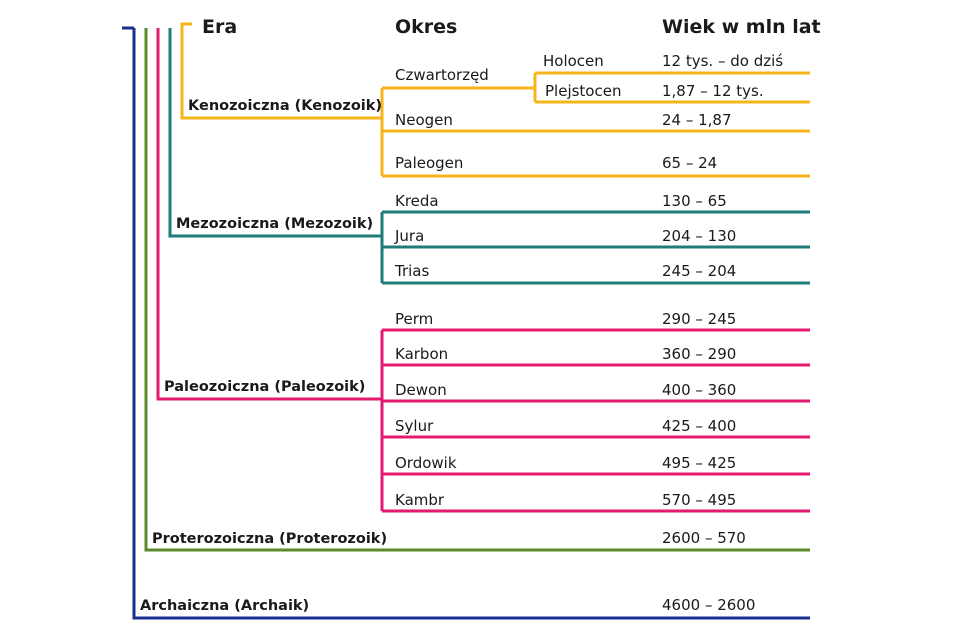 The image size is (960, 640). I want to click on epoch-pleistocene: Plejstocen, so click(583, 91).